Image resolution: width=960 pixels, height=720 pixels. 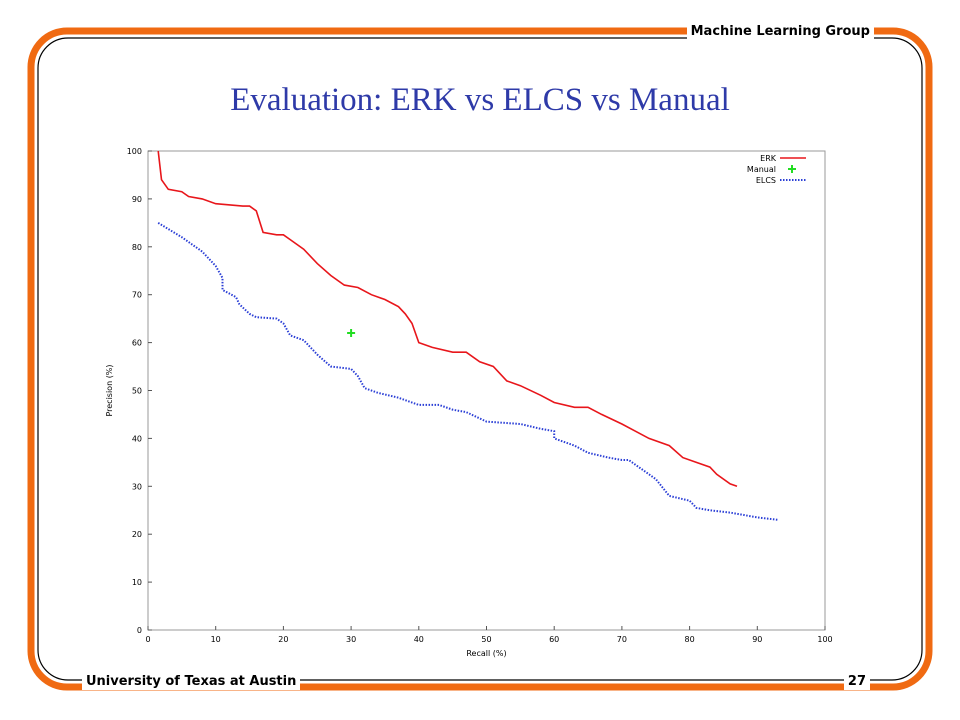 I want to click on legend-label: Manual, so click(x=761, y=169).